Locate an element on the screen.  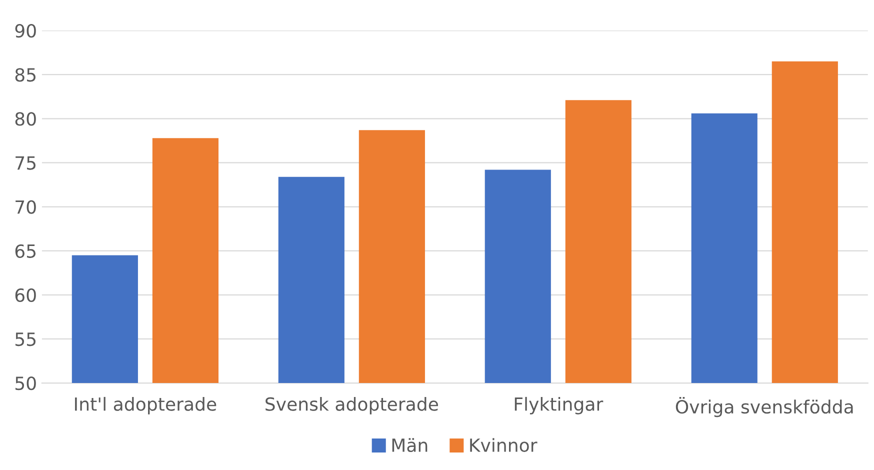
x-tick-label: Svensk adopterade is located at coordinates (352, 405).